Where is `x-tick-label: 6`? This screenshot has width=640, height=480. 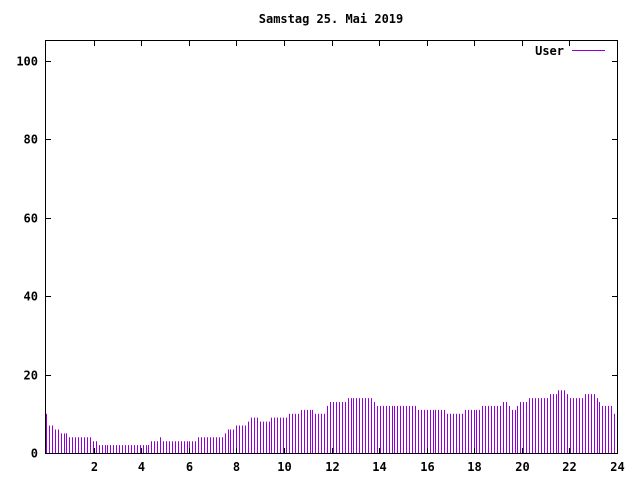 x-tick-label: 6 is located at coordinates (189, 467).